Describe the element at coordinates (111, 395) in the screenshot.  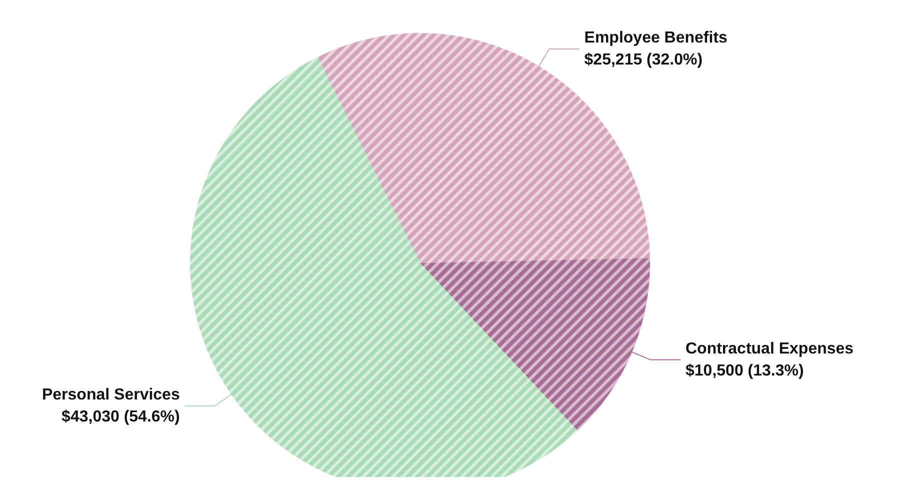
I see `slice-label: Personal Services` at that location.